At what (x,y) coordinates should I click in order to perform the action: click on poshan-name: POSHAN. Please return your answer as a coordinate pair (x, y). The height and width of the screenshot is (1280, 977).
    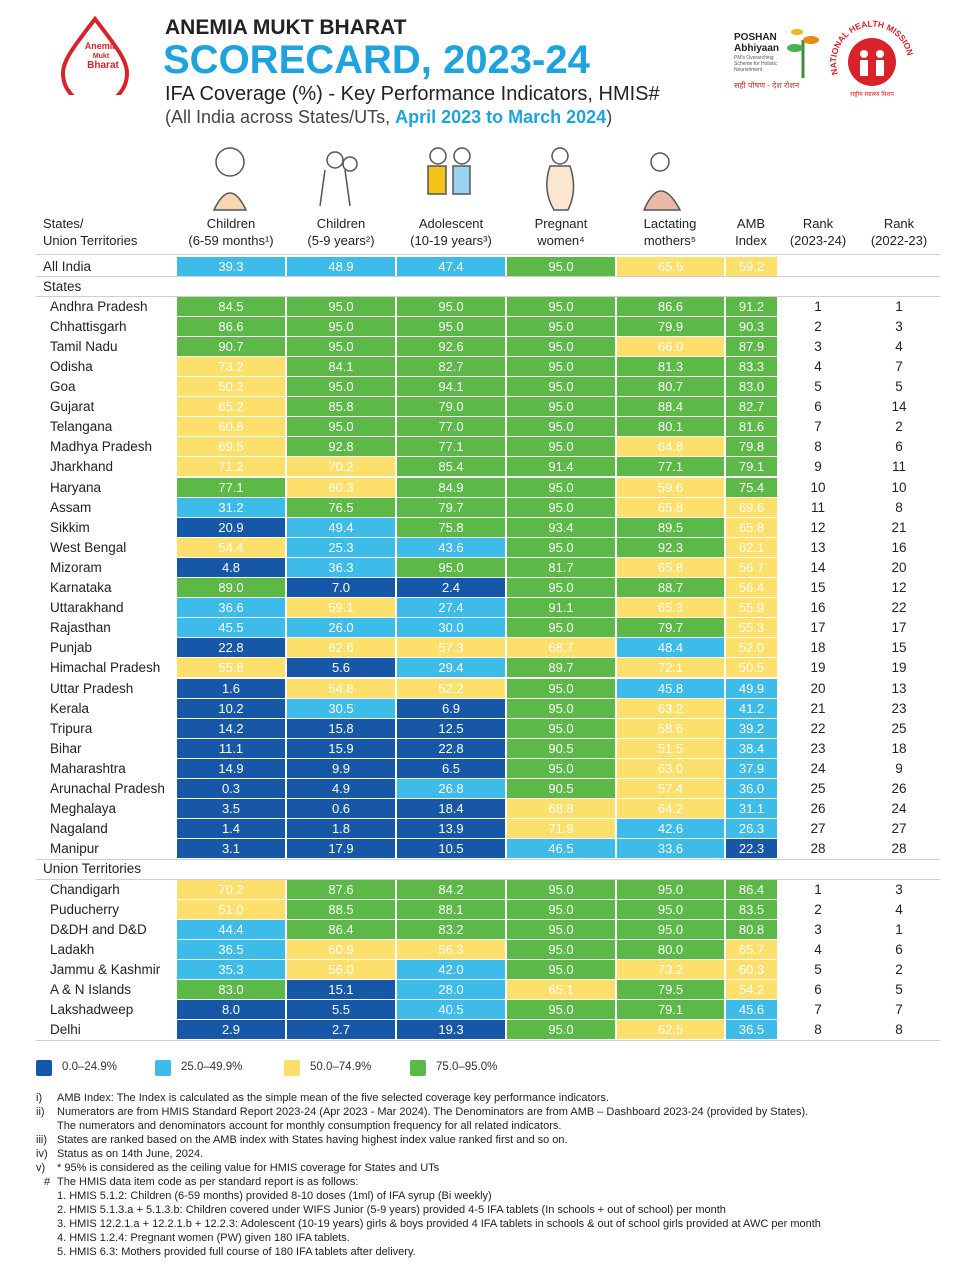
    Looking at the image, I should click on (755, 37).